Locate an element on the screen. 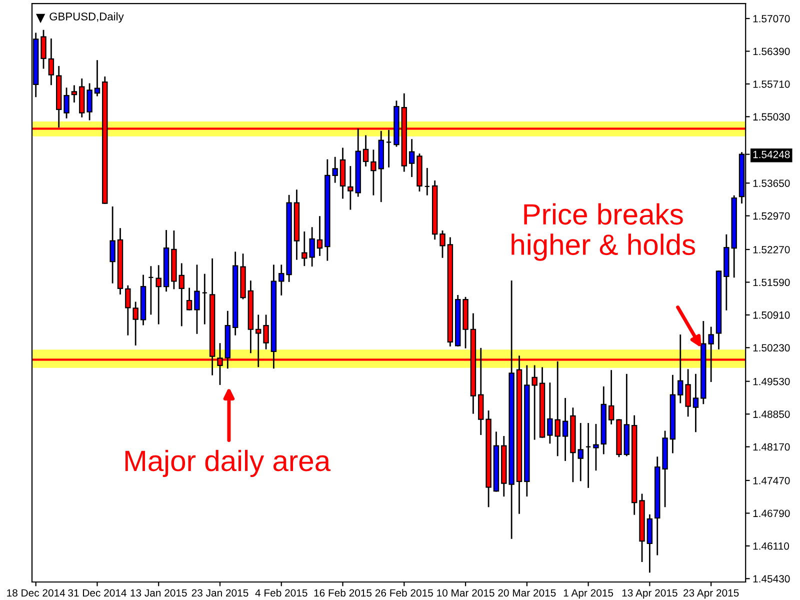 The height and width of the screenshot is (600, 800). y-tick-label: 1.55710 is located at coordinates (771, 84).